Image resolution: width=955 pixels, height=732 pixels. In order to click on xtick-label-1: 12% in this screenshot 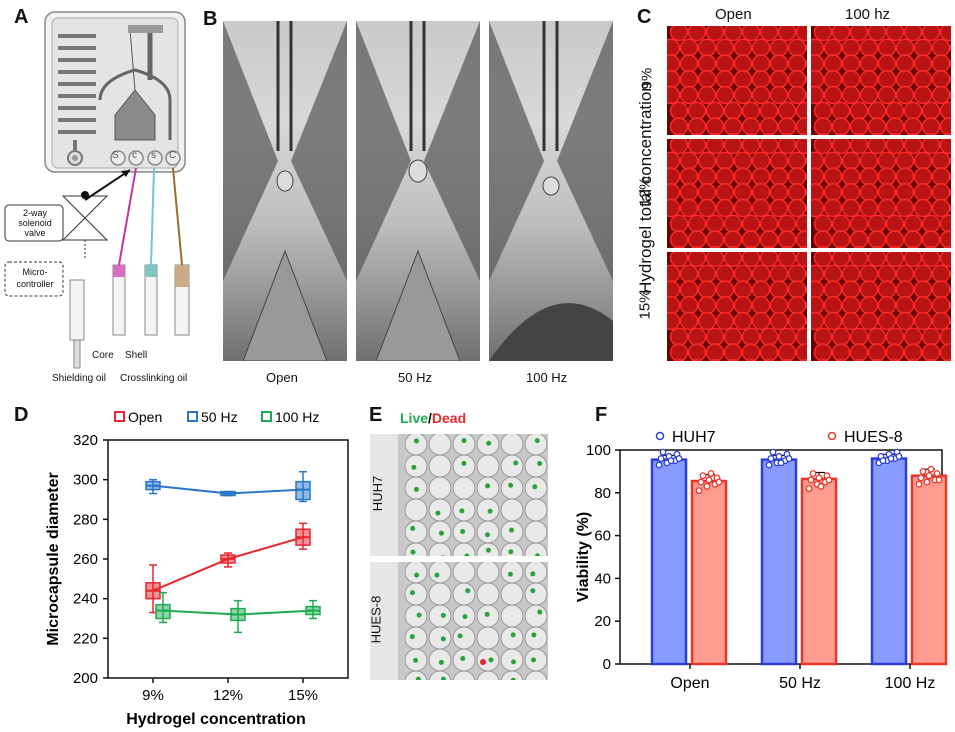, I will do `click(228, 695)`.